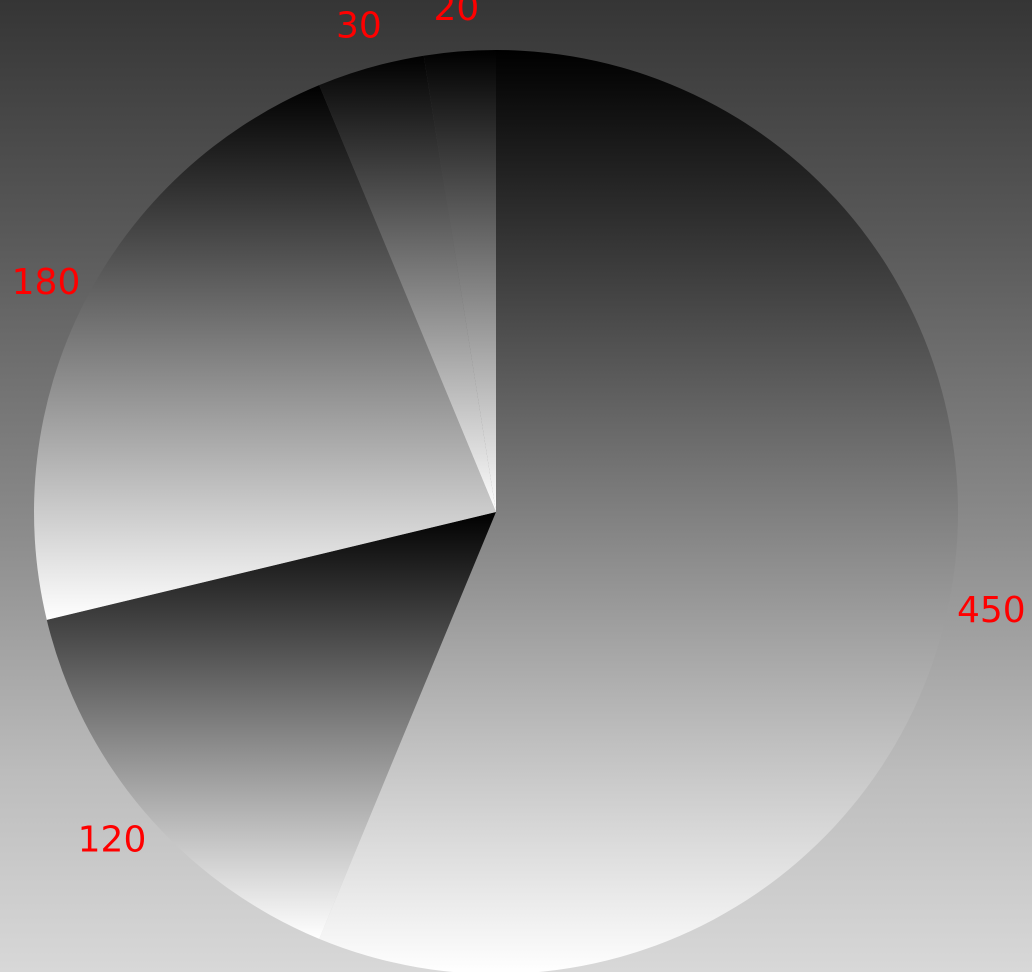 This screenshot has height=972, width=1032. I want to click on pie-data-label-2: 180, so click(46, 282).